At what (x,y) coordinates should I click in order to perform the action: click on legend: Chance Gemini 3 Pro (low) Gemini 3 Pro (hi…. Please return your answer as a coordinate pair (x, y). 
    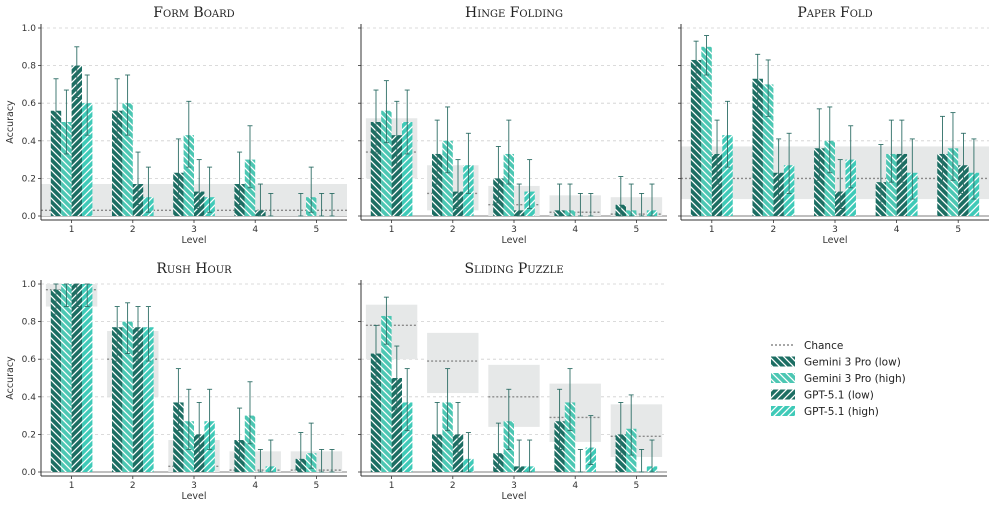
    Looking at the image, I should click on (838, 379).